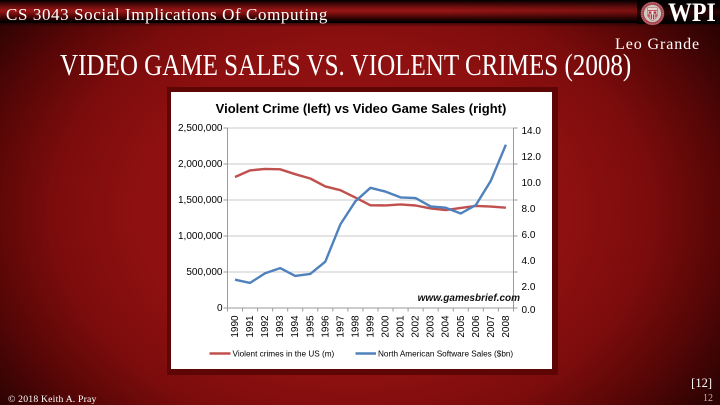  What do you see at coordinates (219, 308) in the screenshot?
I see `svg-text: 0` at bounding box center [219, 308].